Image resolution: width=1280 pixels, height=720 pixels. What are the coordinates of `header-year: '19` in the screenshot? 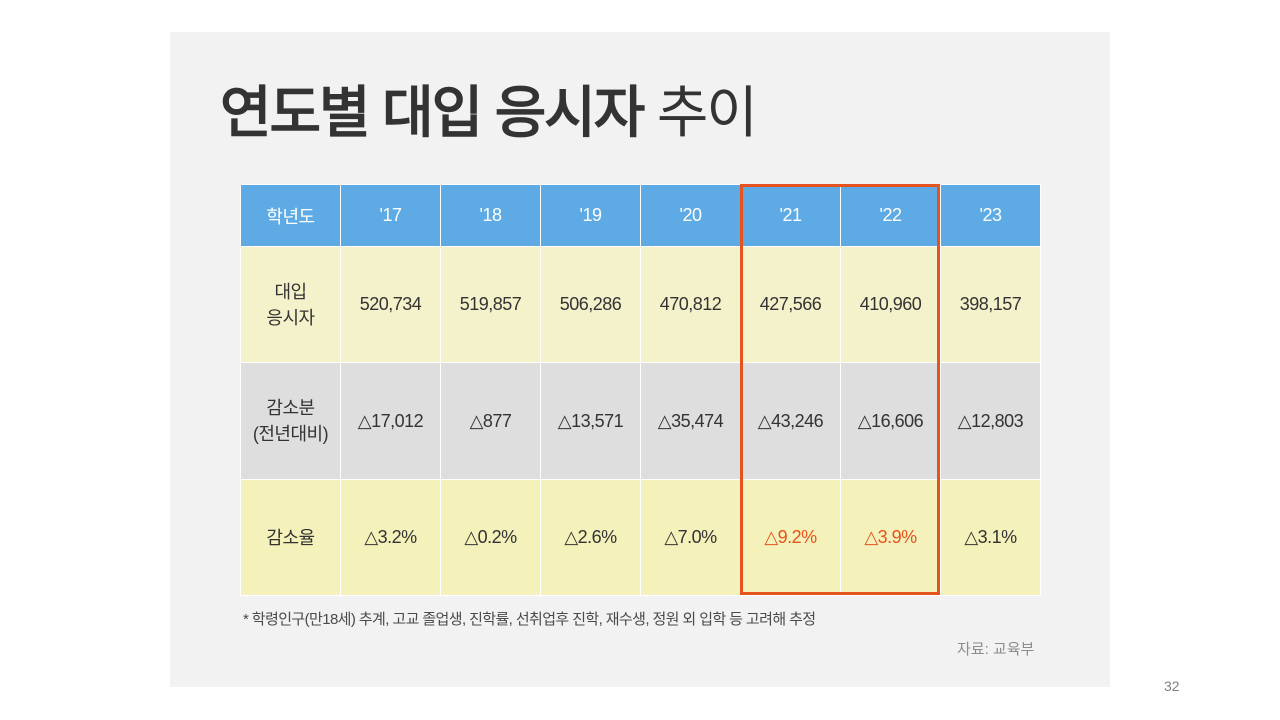 It's located at (590, 215).